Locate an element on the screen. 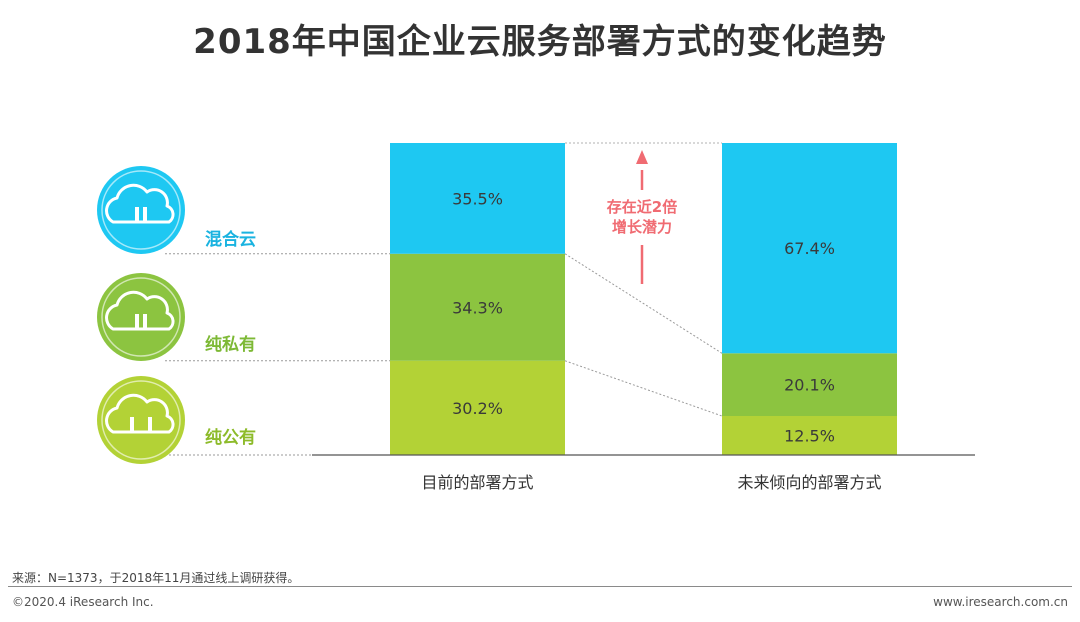 Image resolution: width=1080 pixels, height=622 pixels. data-label: 30.2% is located at coordinates (477, 408).